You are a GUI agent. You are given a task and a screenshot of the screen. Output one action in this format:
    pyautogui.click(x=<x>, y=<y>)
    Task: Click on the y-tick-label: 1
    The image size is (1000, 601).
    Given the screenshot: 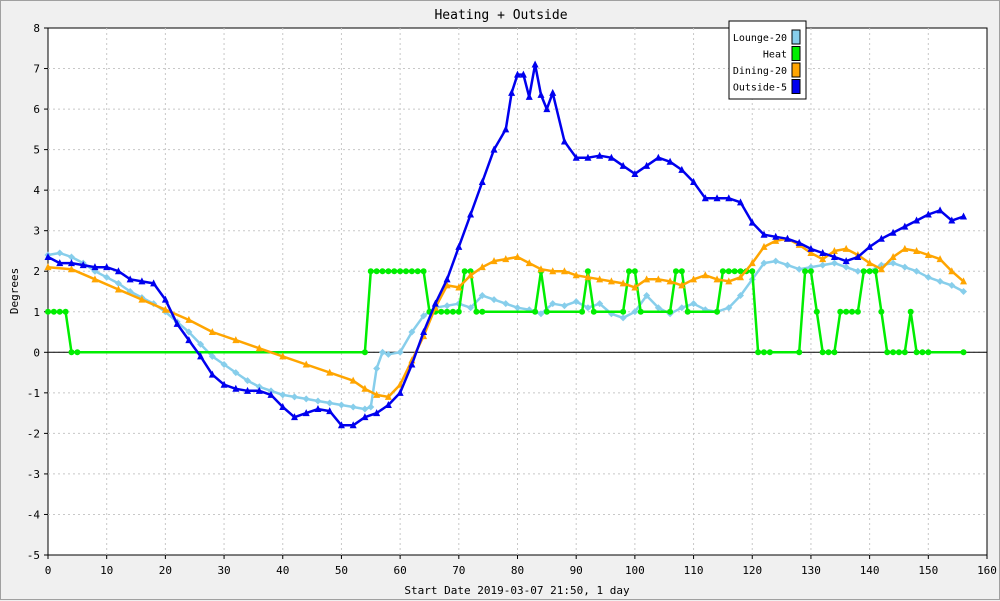 What is the action you would take?
    pyautogui.click(x=36, y=312)
    